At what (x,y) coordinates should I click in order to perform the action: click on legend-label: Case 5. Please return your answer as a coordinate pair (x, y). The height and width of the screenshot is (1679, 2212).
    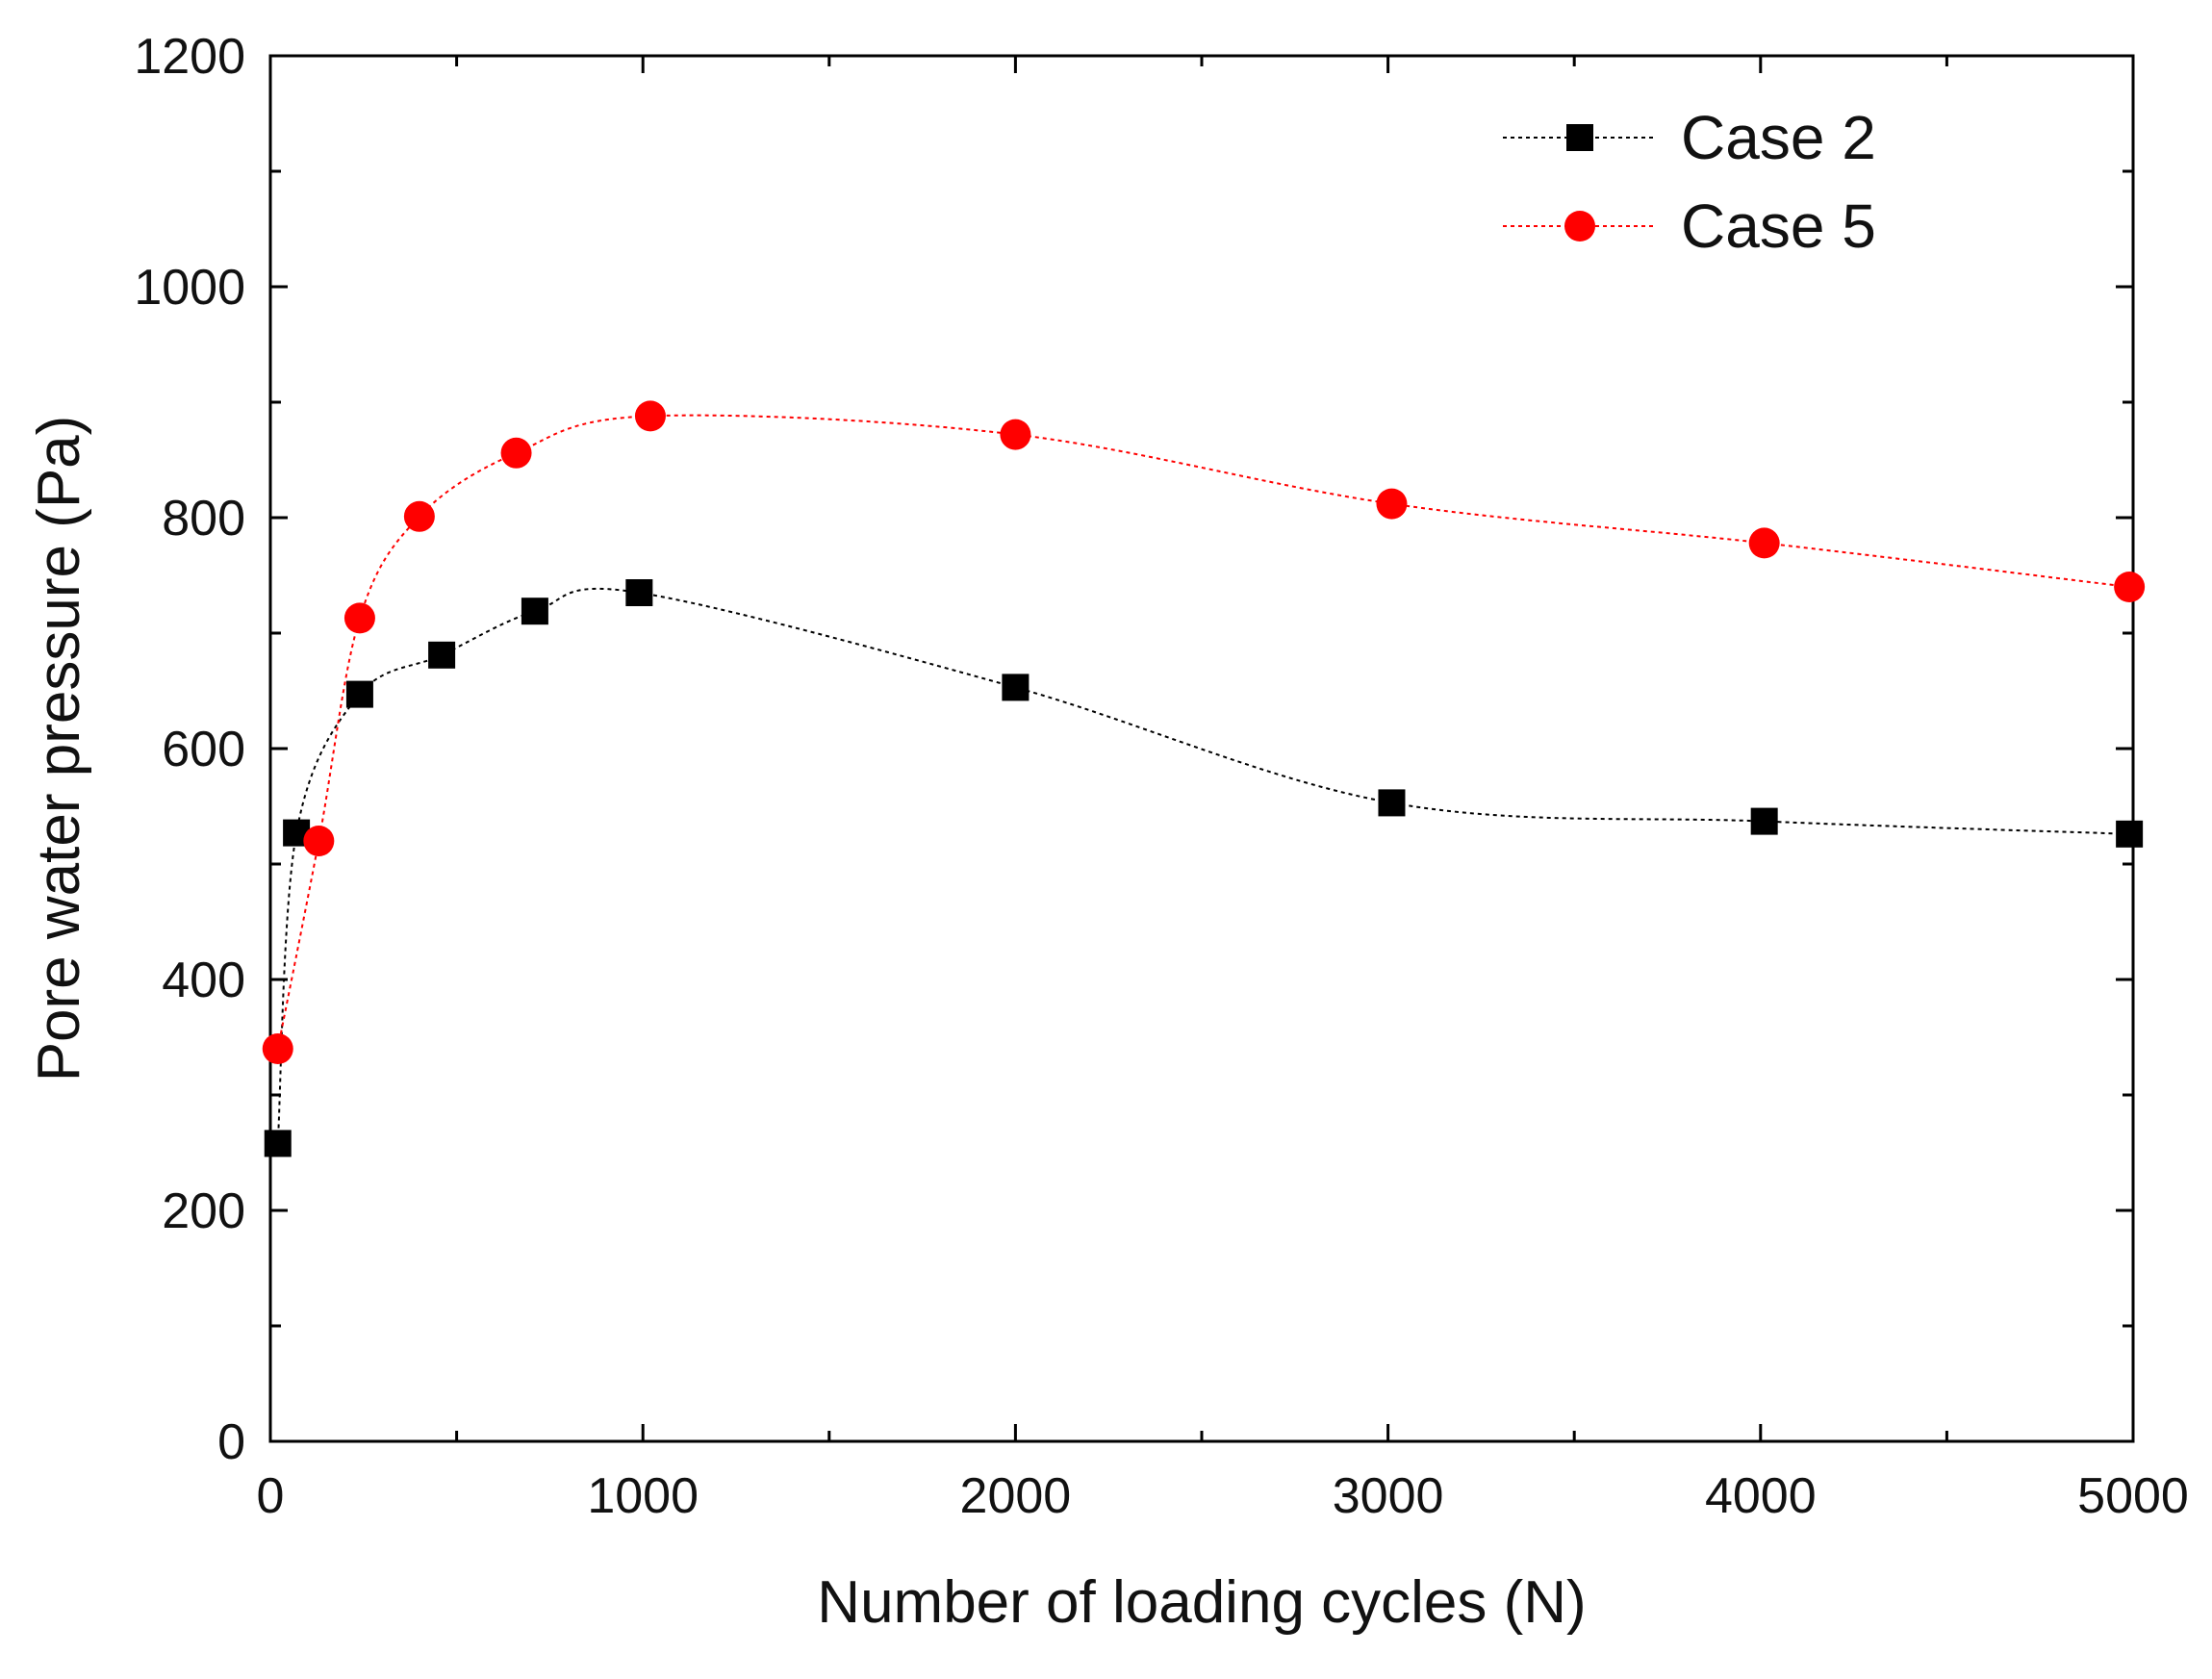
    Looking at the image, I should click on (1778, 226).